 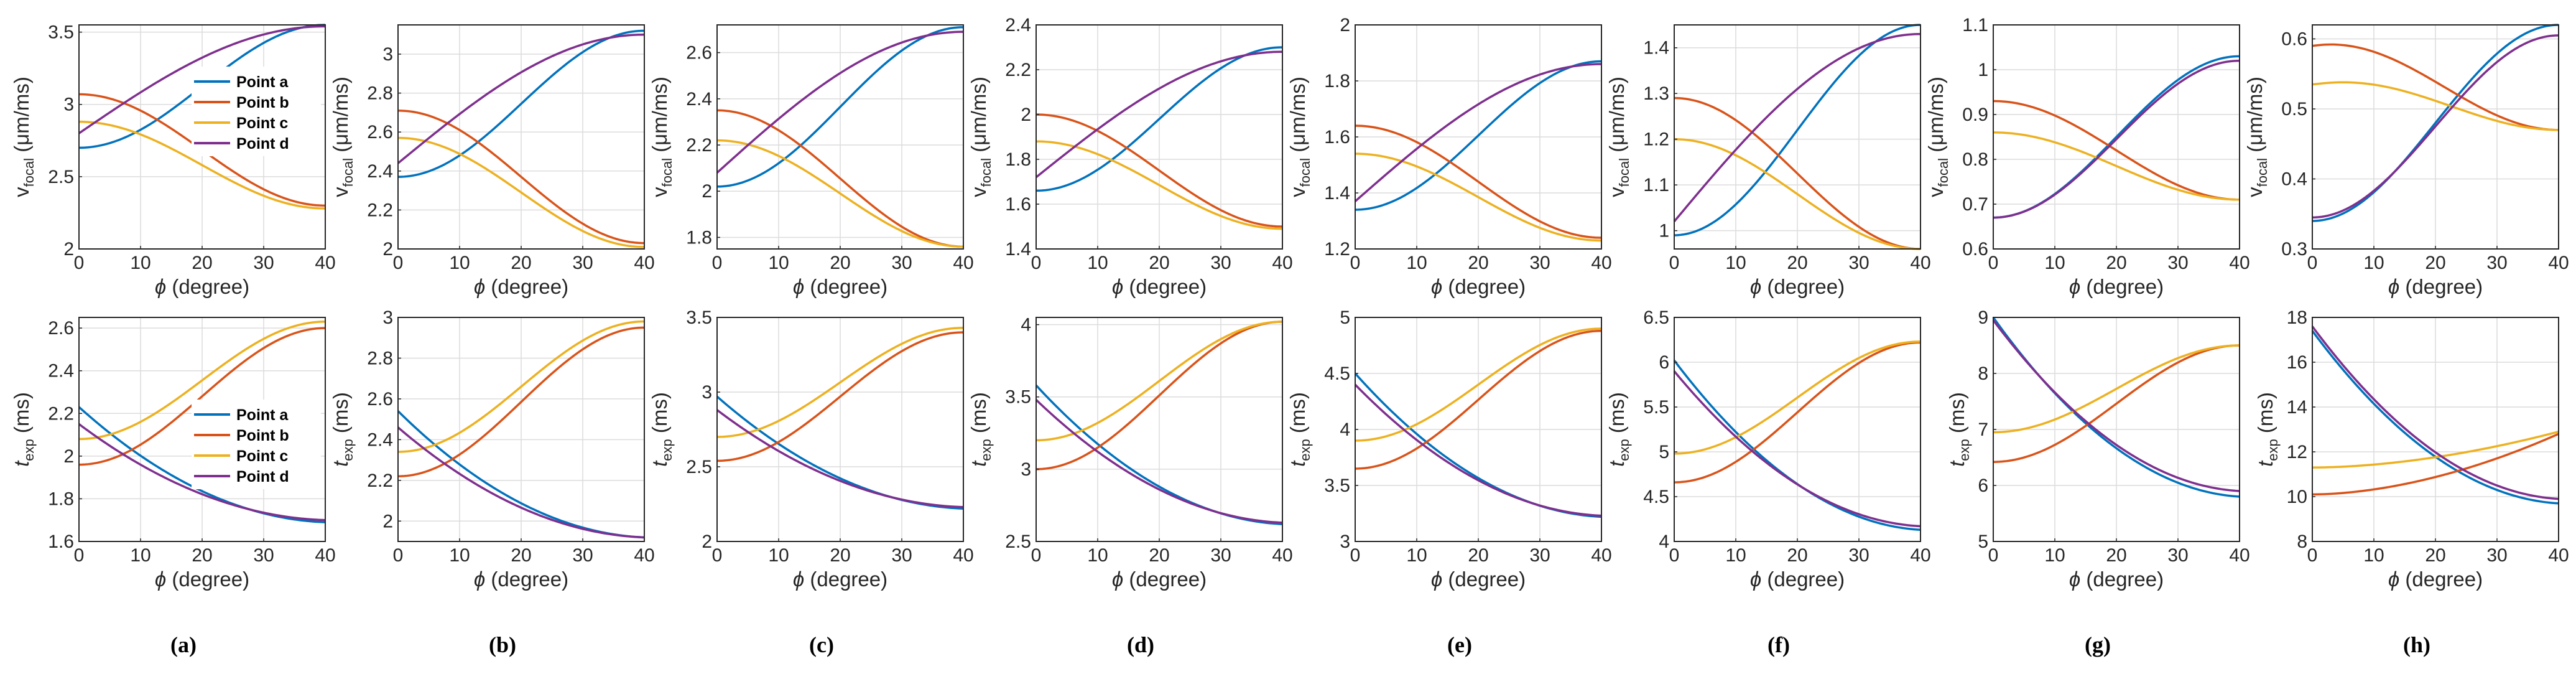 I want to click on legend-entry: Point a, so click(x=263, y=415).